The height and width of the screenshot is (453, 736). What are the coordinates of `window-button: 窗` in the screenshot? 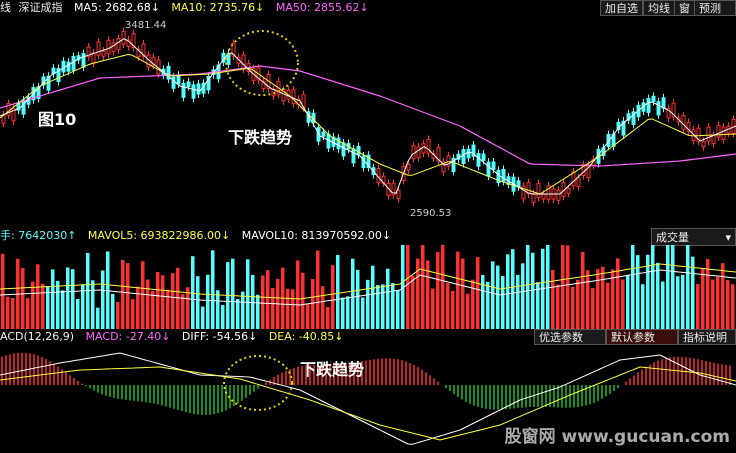 It's located at (684, 8).